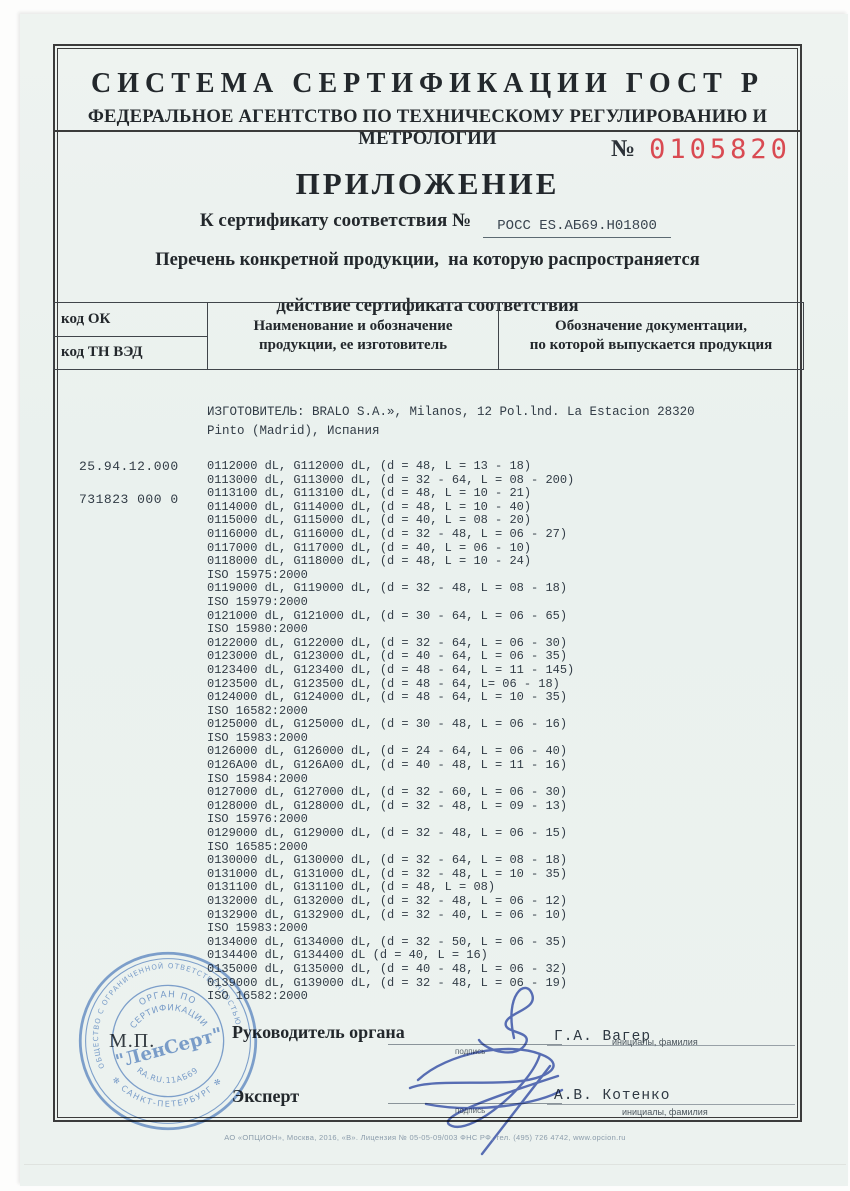 The image size is (850, 1191). I want to click on code-tnved-header: код ТН ВЭД, so click(102, 352).